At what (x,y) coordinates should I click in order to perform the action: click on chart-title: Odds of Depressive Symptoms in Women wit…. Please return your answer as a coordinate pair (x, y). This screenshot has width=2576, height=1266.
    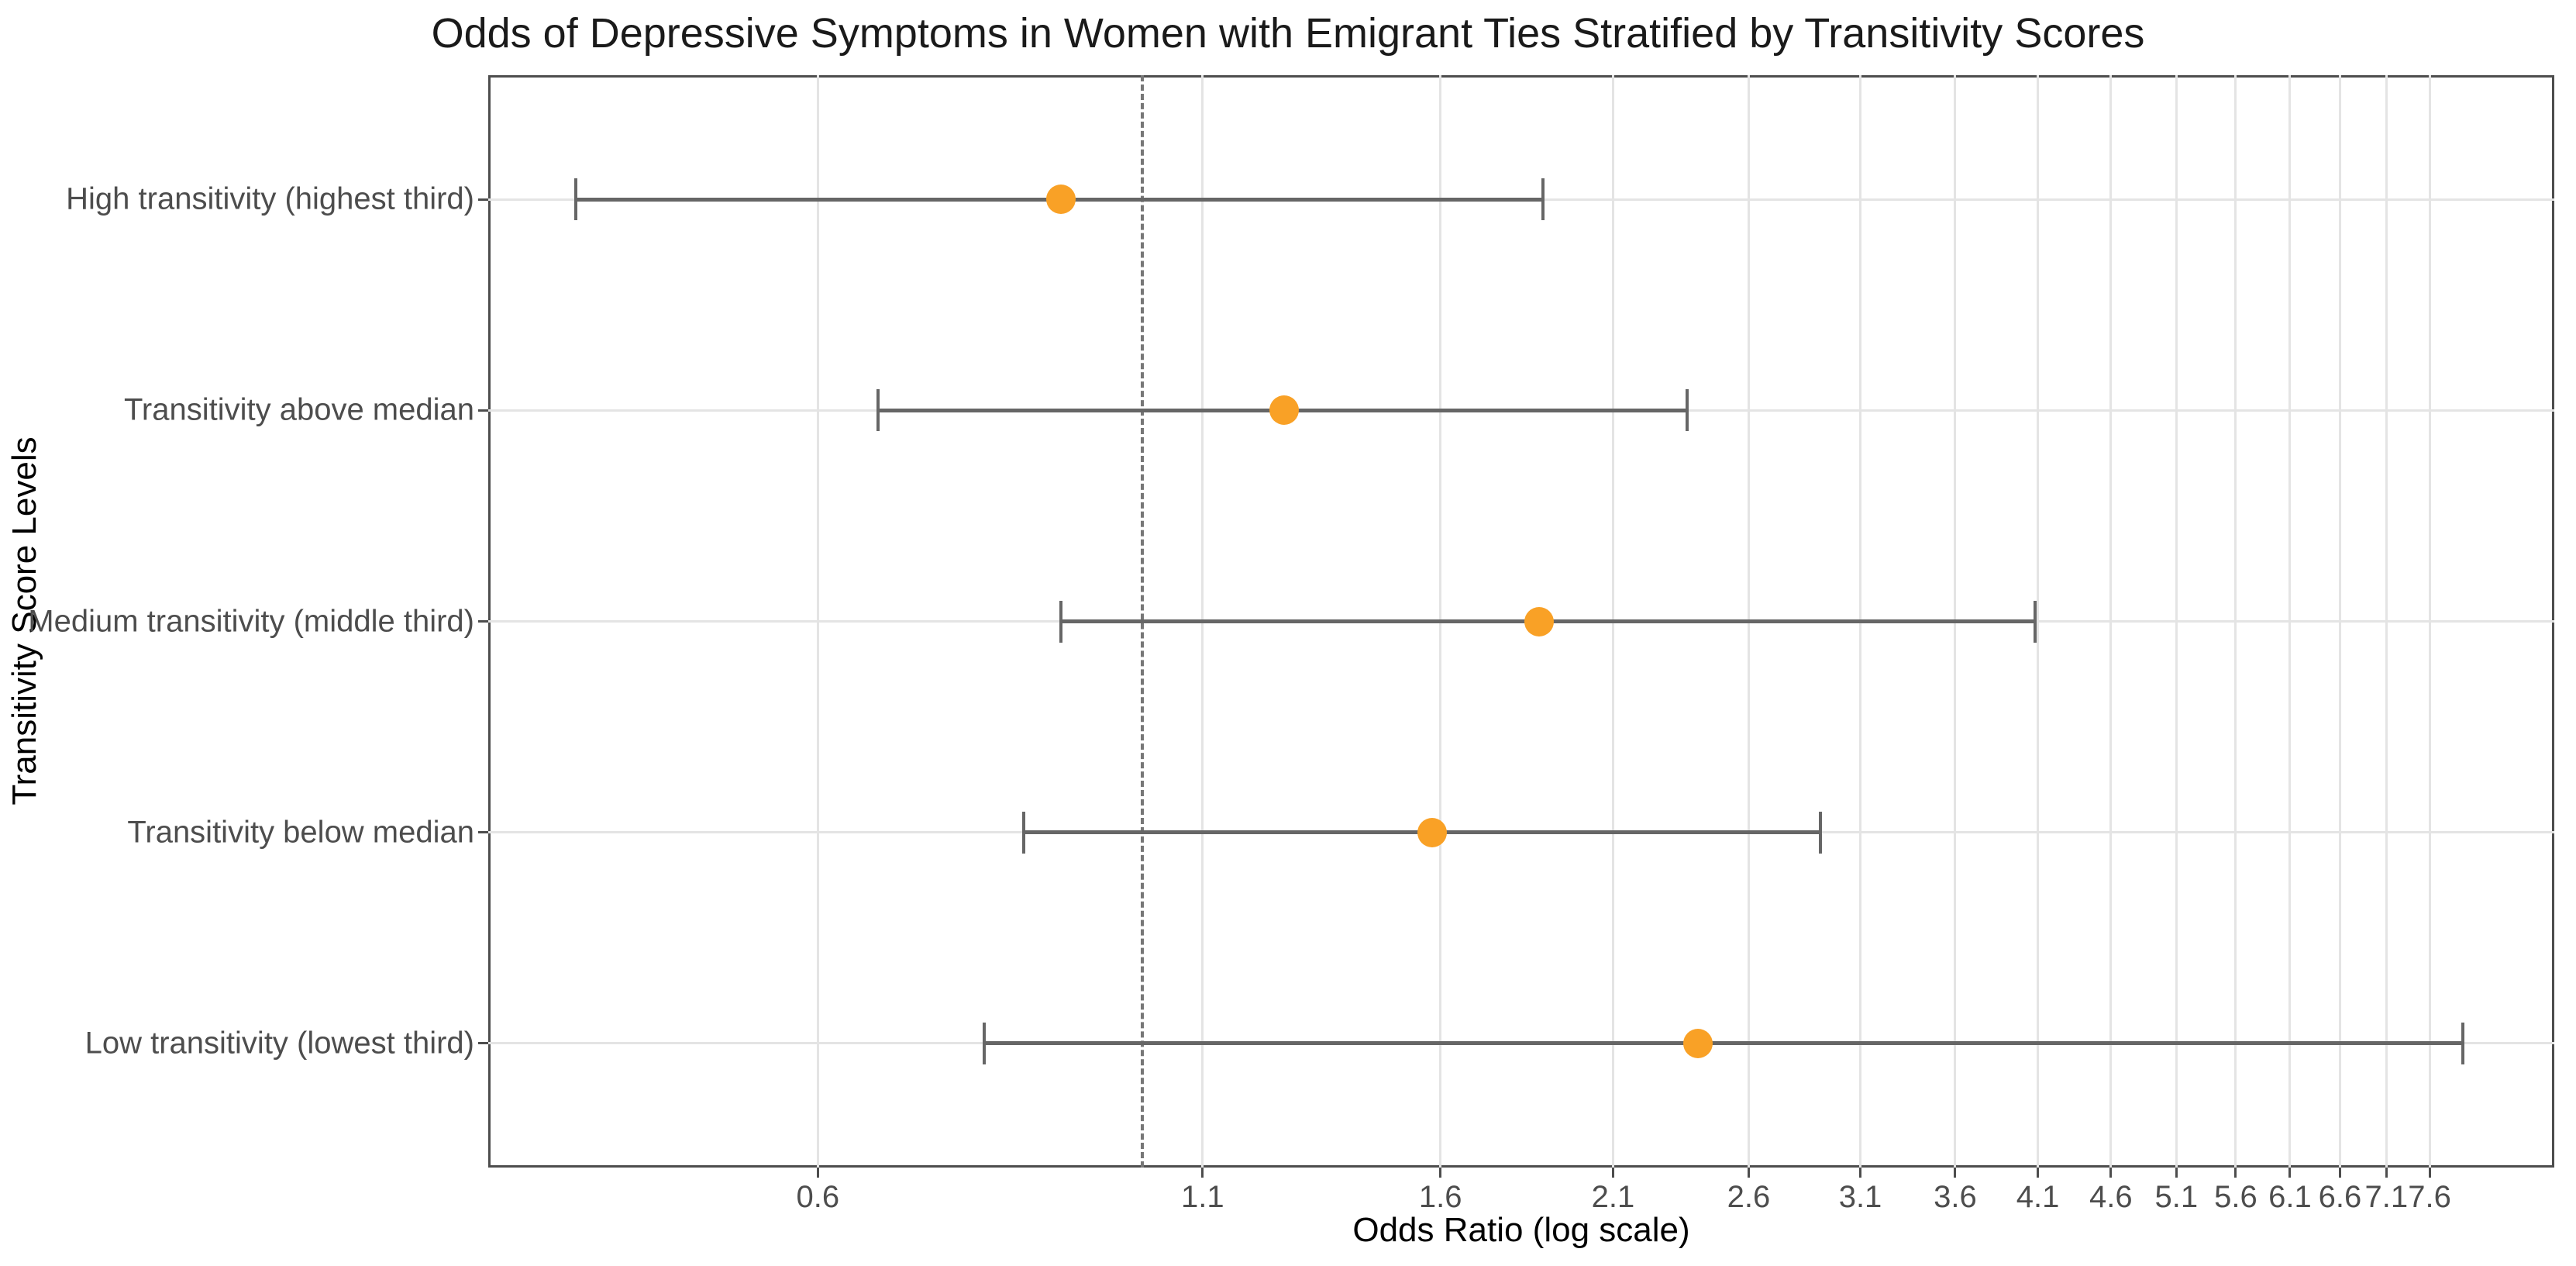
    Looking at the image, I should click on (1288, 33).